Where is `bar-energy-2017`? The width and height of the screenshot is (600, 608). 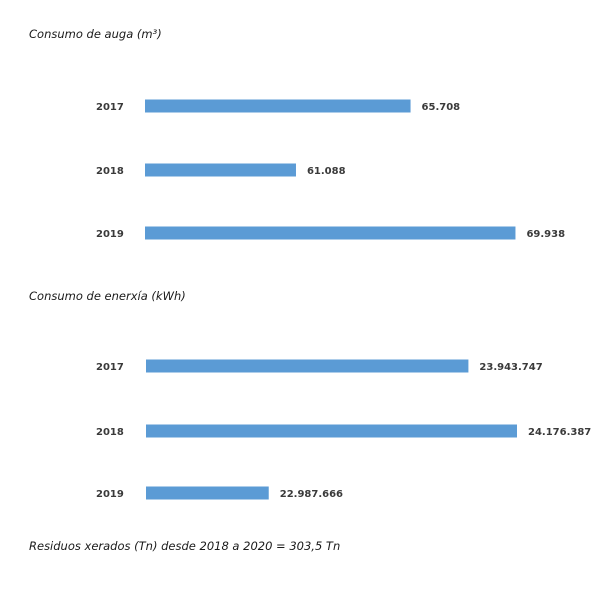 bar-energy-2017 is located at coordinates (307, 366).